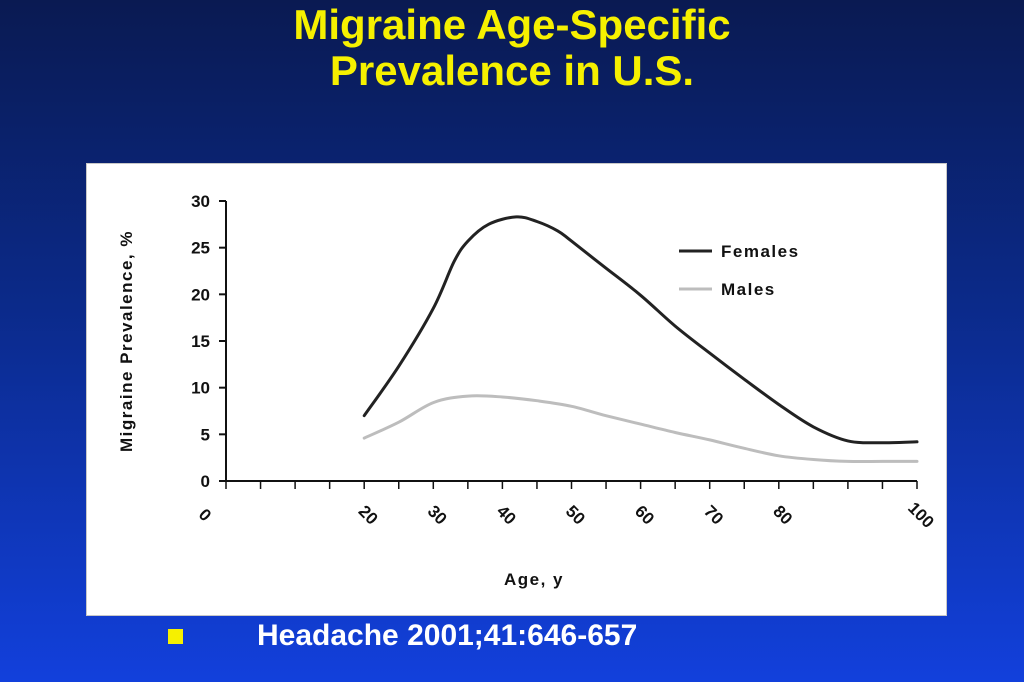 The height and width of the screenshot is (682, 1024). Describe the element at coordinates (640, 429) in the screenshot. I see `series-line-males` at that location.